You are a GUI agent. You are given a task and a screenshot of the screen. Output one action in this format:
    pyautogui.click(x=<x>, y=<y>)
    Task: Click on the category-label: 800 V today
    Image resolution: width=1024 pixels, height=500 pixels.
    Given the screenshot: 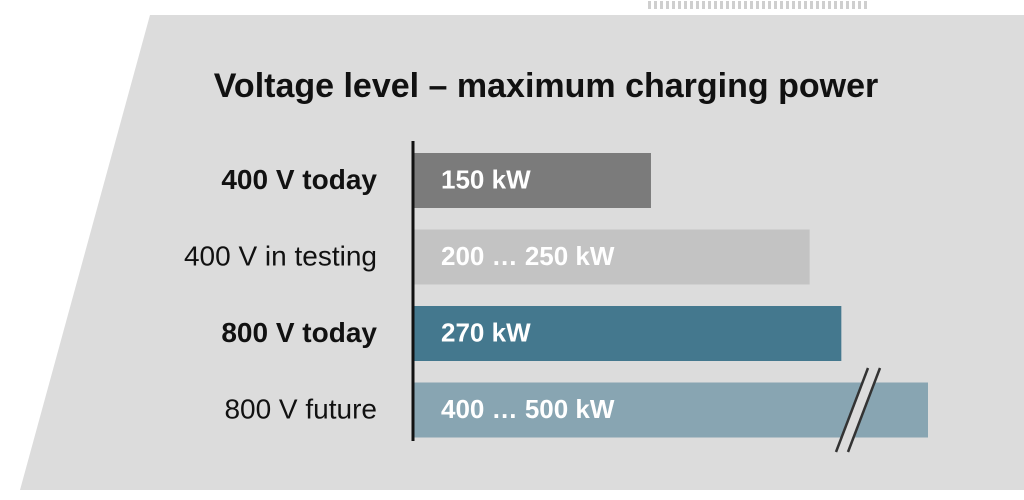 What is the action you would take?
    pyautogui.click(x=299, y=332)
    